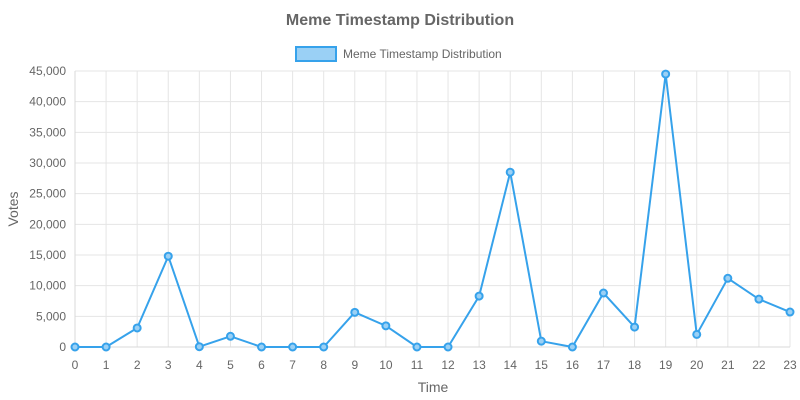 This screenshot has height=400, width=800. Describe the element at coordinates (511, 365) in the screenshot. I see `x-tick-label: 14` at that location.